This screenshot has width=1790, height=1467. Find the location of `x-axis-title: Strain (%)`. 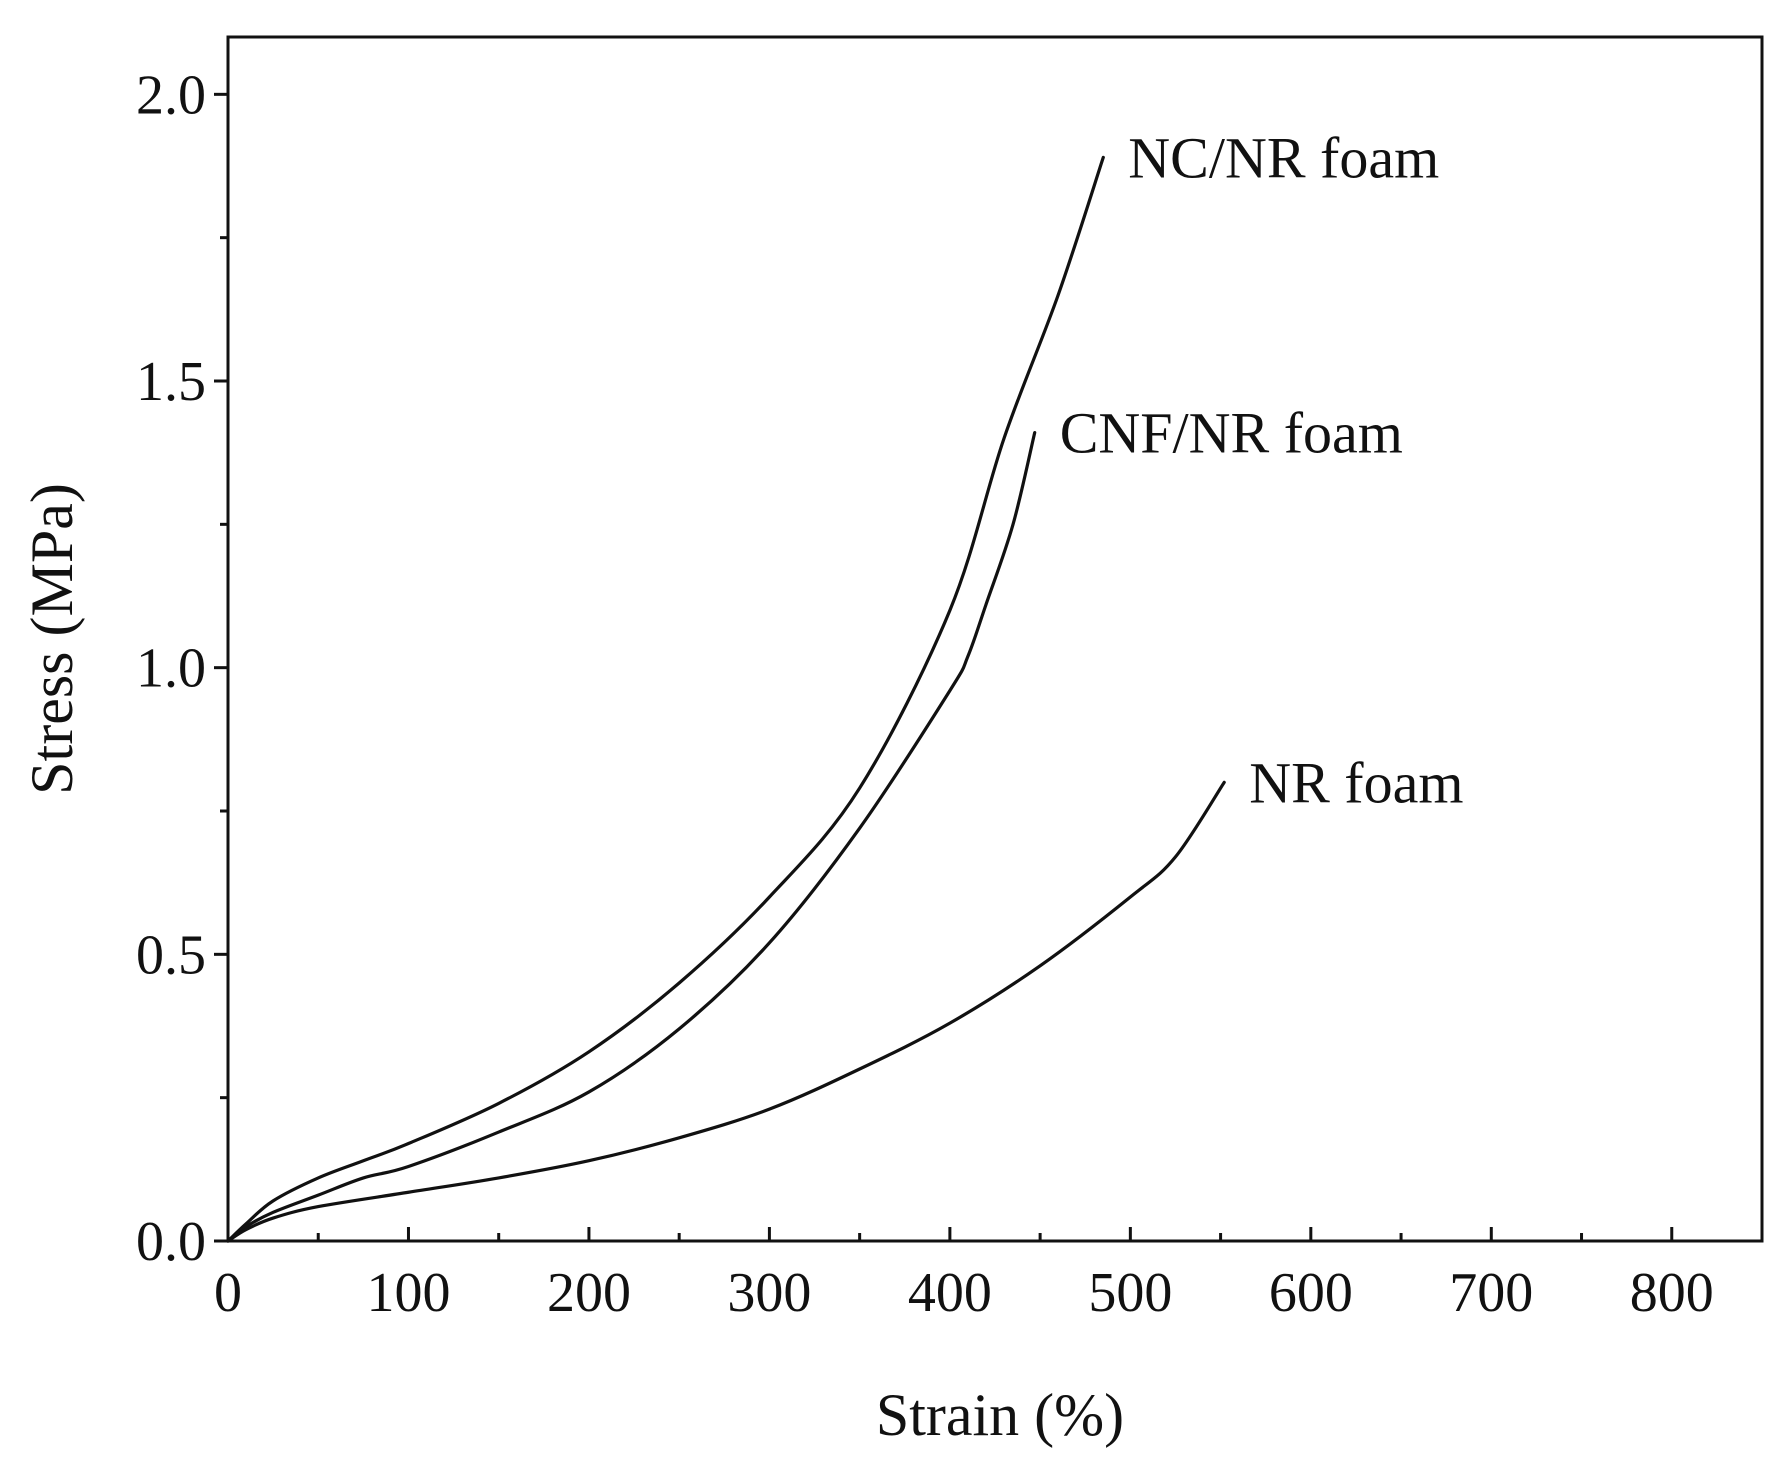

x-axis-title: Strain (%) is located at coordinates (1000, 1415).